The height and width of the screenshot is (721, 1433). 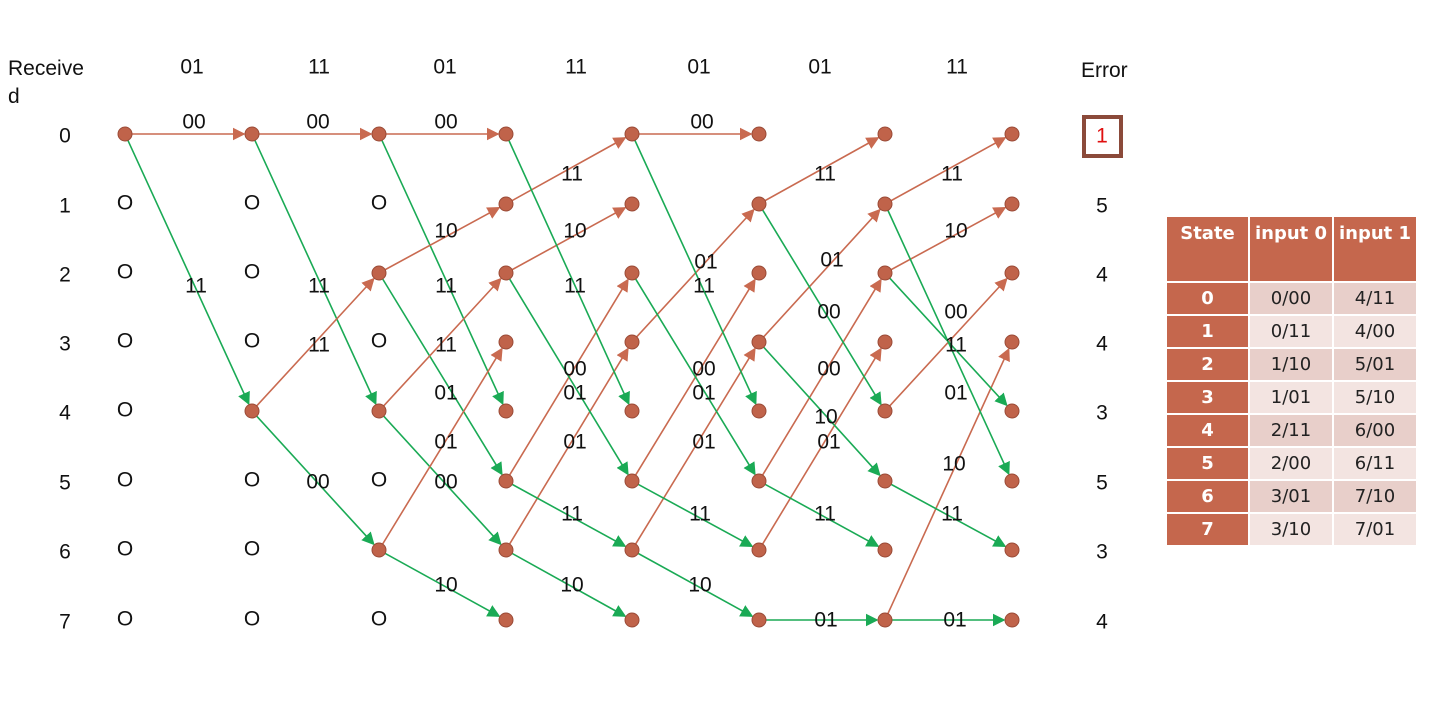 I want to click on table-cell: 2/11, so click(x=1291, y=430).